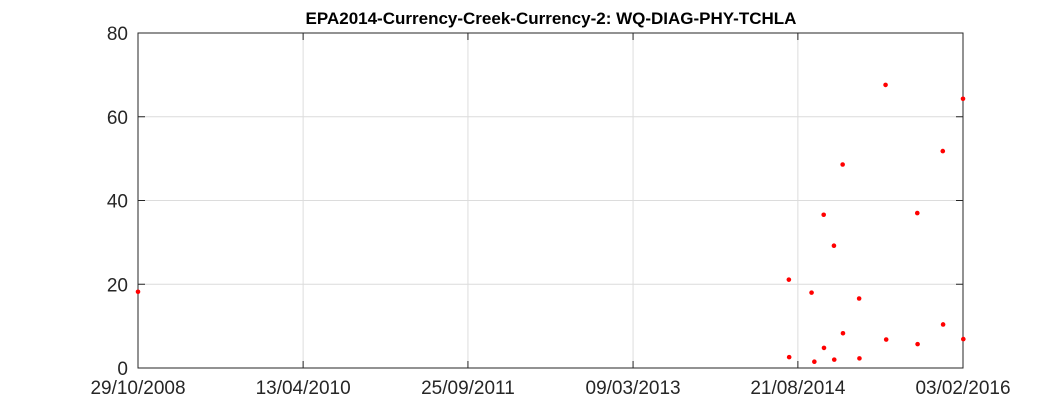 The height and width of the screenshot is (413, 1063). What do you see at coordinates (962, 388) in the screenshot?
I see `x-tick-label: 03/02/2016` at bounding box center [962, 388].